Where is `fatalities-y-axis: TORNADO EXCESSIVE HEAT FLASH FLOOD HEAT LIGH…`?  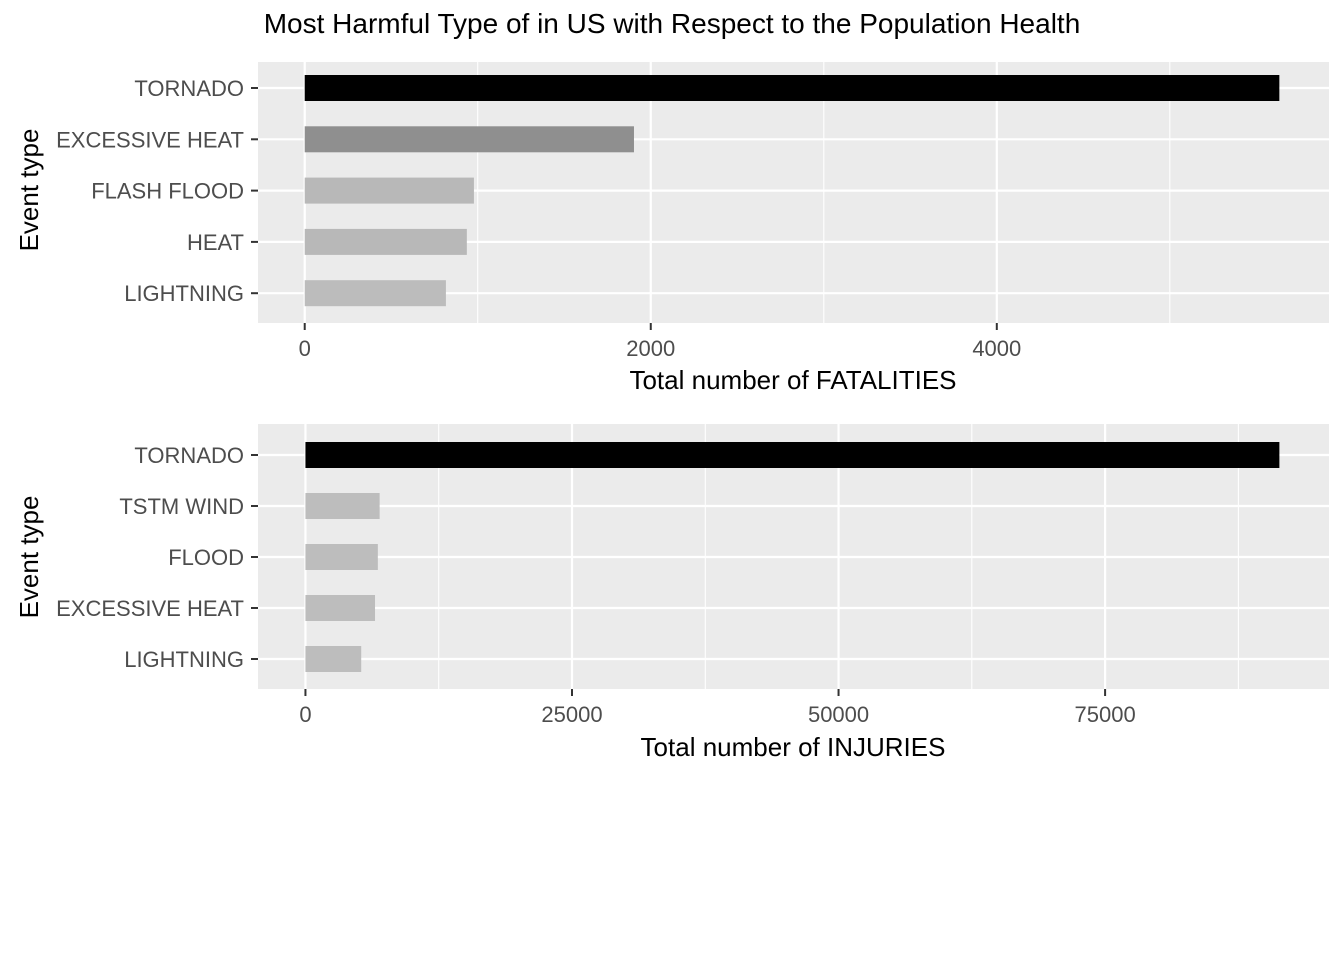 fatalities-y-axis: TORNADO EXCESSIVE HEAT FLASH FLOOD HEAT LIGH… is located at coordinates (157, 191).